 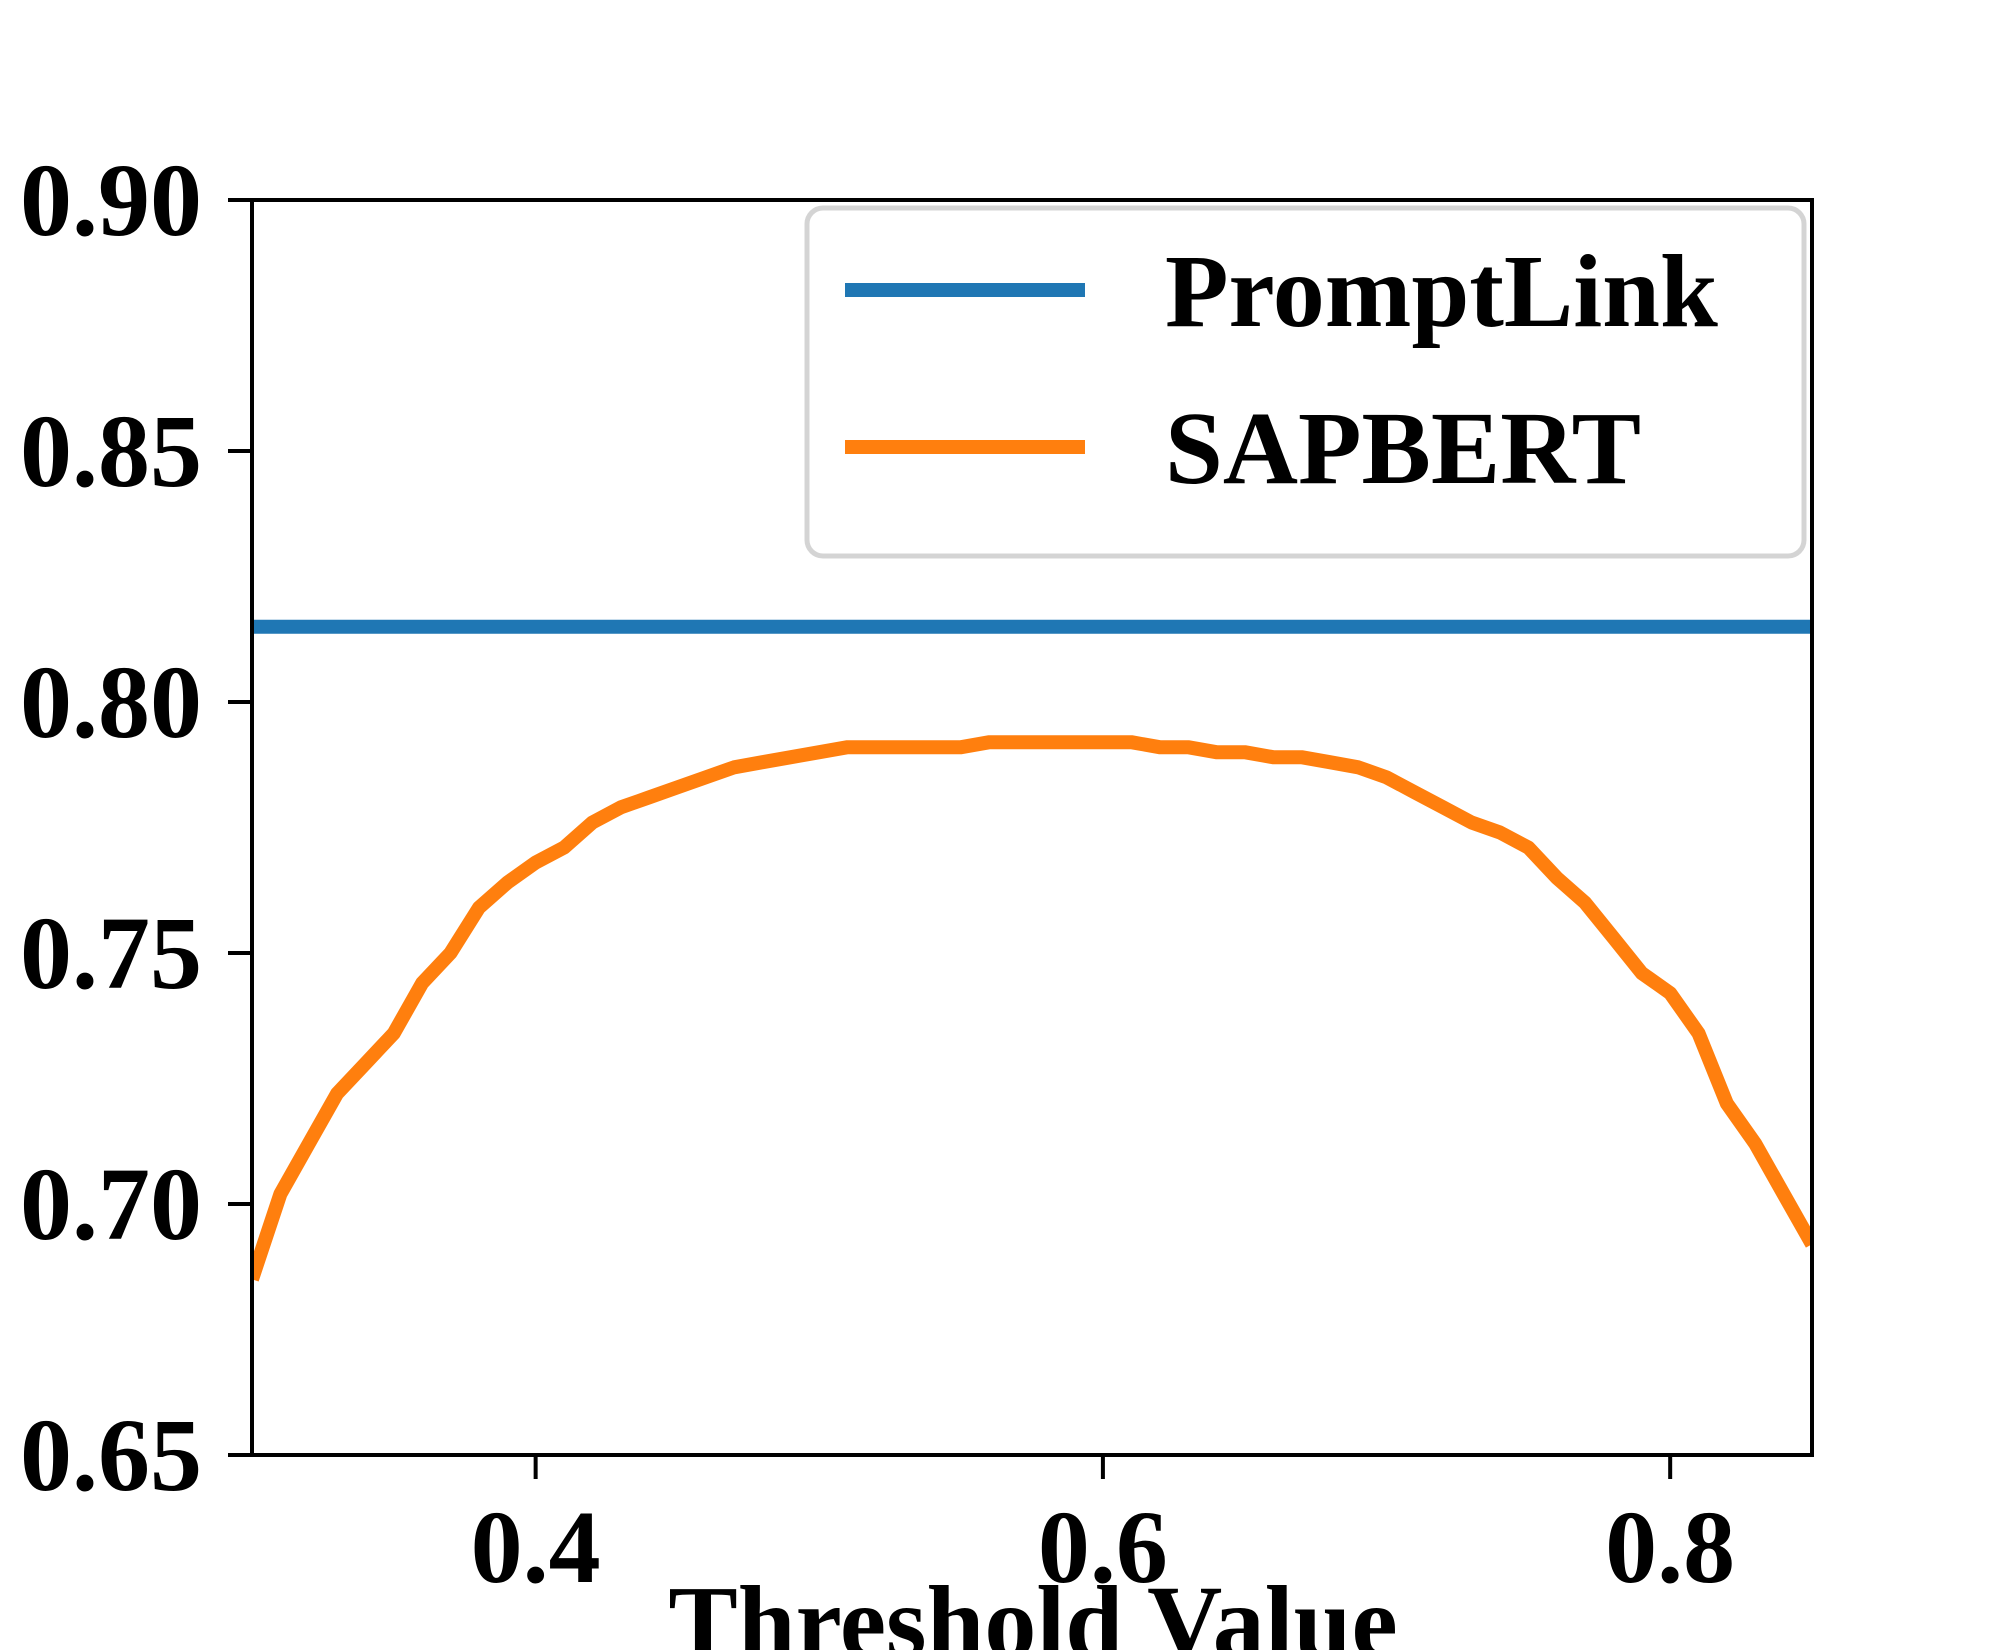 I want to click on y-tick-label: 0.90, so click(x=111, y=200).